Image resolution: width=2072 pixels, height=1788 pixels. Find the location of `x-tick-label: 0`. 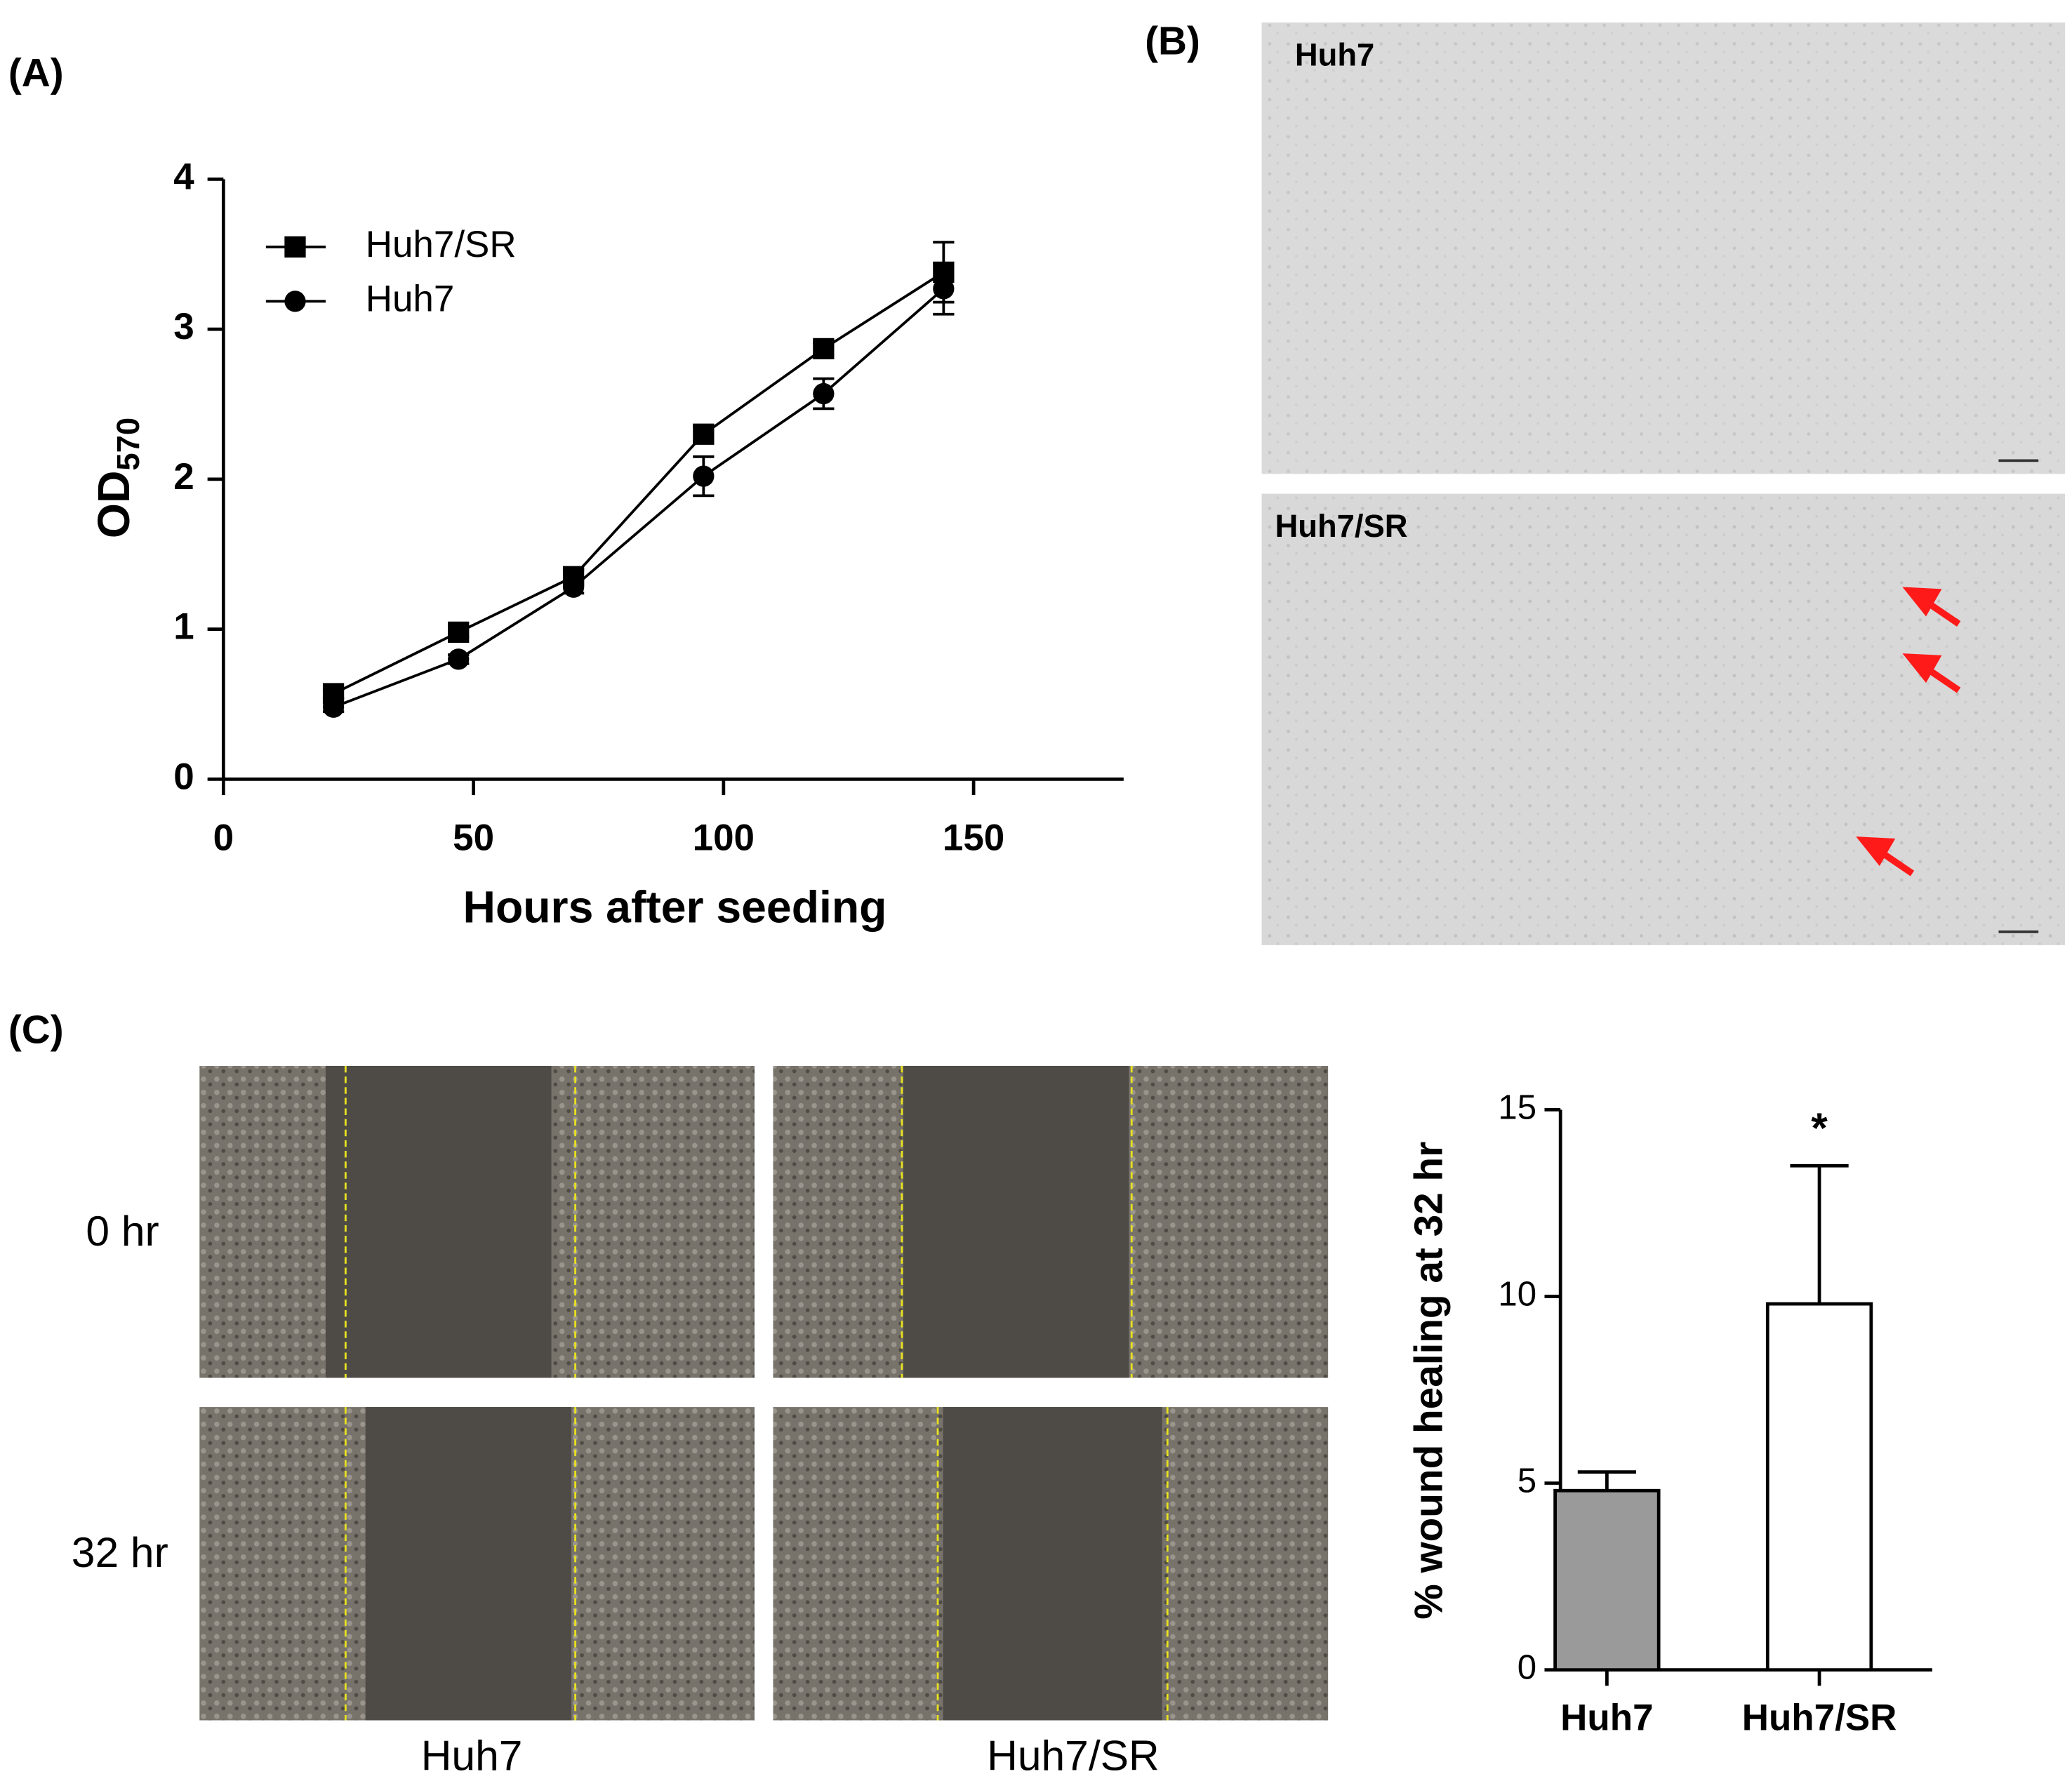

x-tick-label: 0 is located at coordinates (223, 838).